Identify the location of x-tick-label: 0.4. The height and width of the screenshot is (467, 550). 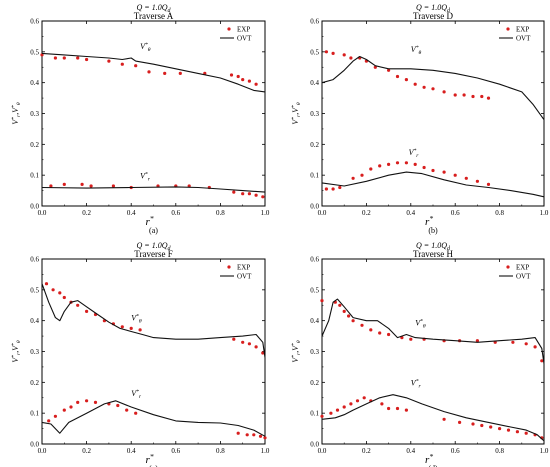
(131, 213).